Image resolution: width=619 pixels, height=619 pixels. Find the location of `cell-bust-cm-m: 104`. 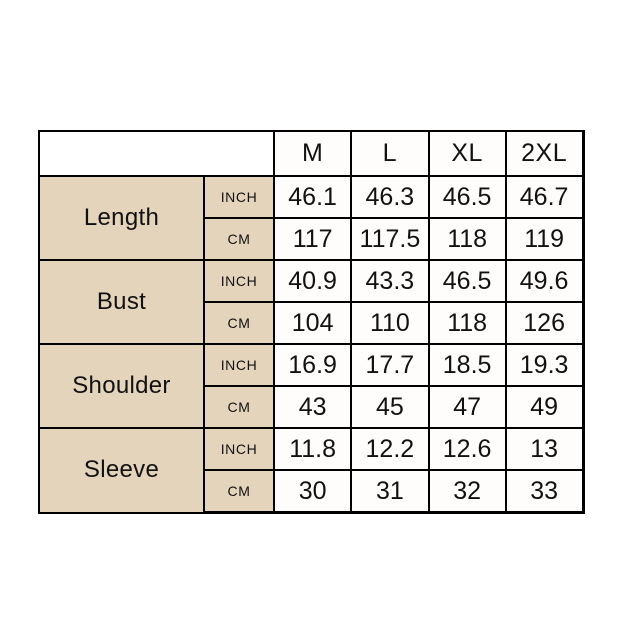

cell-bust-cm-m: 104 is located at coordinates (312, 323).